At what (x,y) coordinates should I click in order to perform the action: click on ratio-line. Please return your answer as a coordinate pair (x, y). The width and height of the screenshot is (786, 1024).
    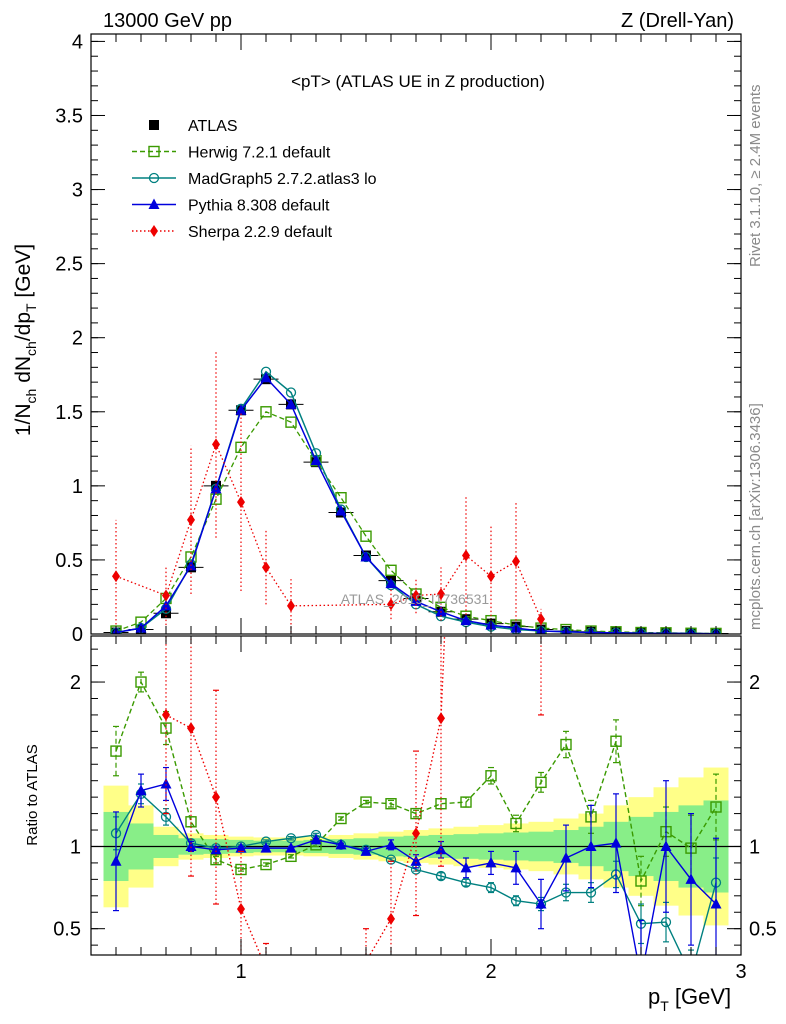
    Looking at the image, I should click on (407, 795).